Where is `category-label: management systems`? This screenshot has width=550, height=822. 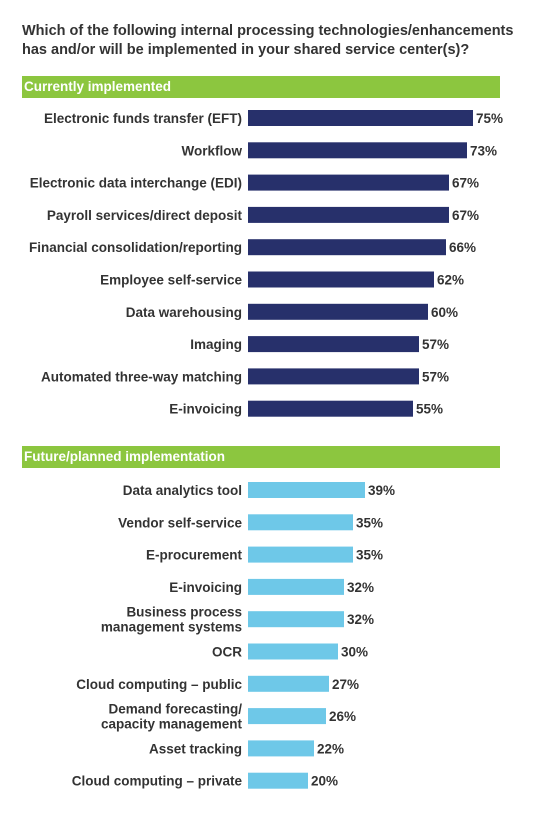
category-label: management systems is located at coordinates (171, 627).